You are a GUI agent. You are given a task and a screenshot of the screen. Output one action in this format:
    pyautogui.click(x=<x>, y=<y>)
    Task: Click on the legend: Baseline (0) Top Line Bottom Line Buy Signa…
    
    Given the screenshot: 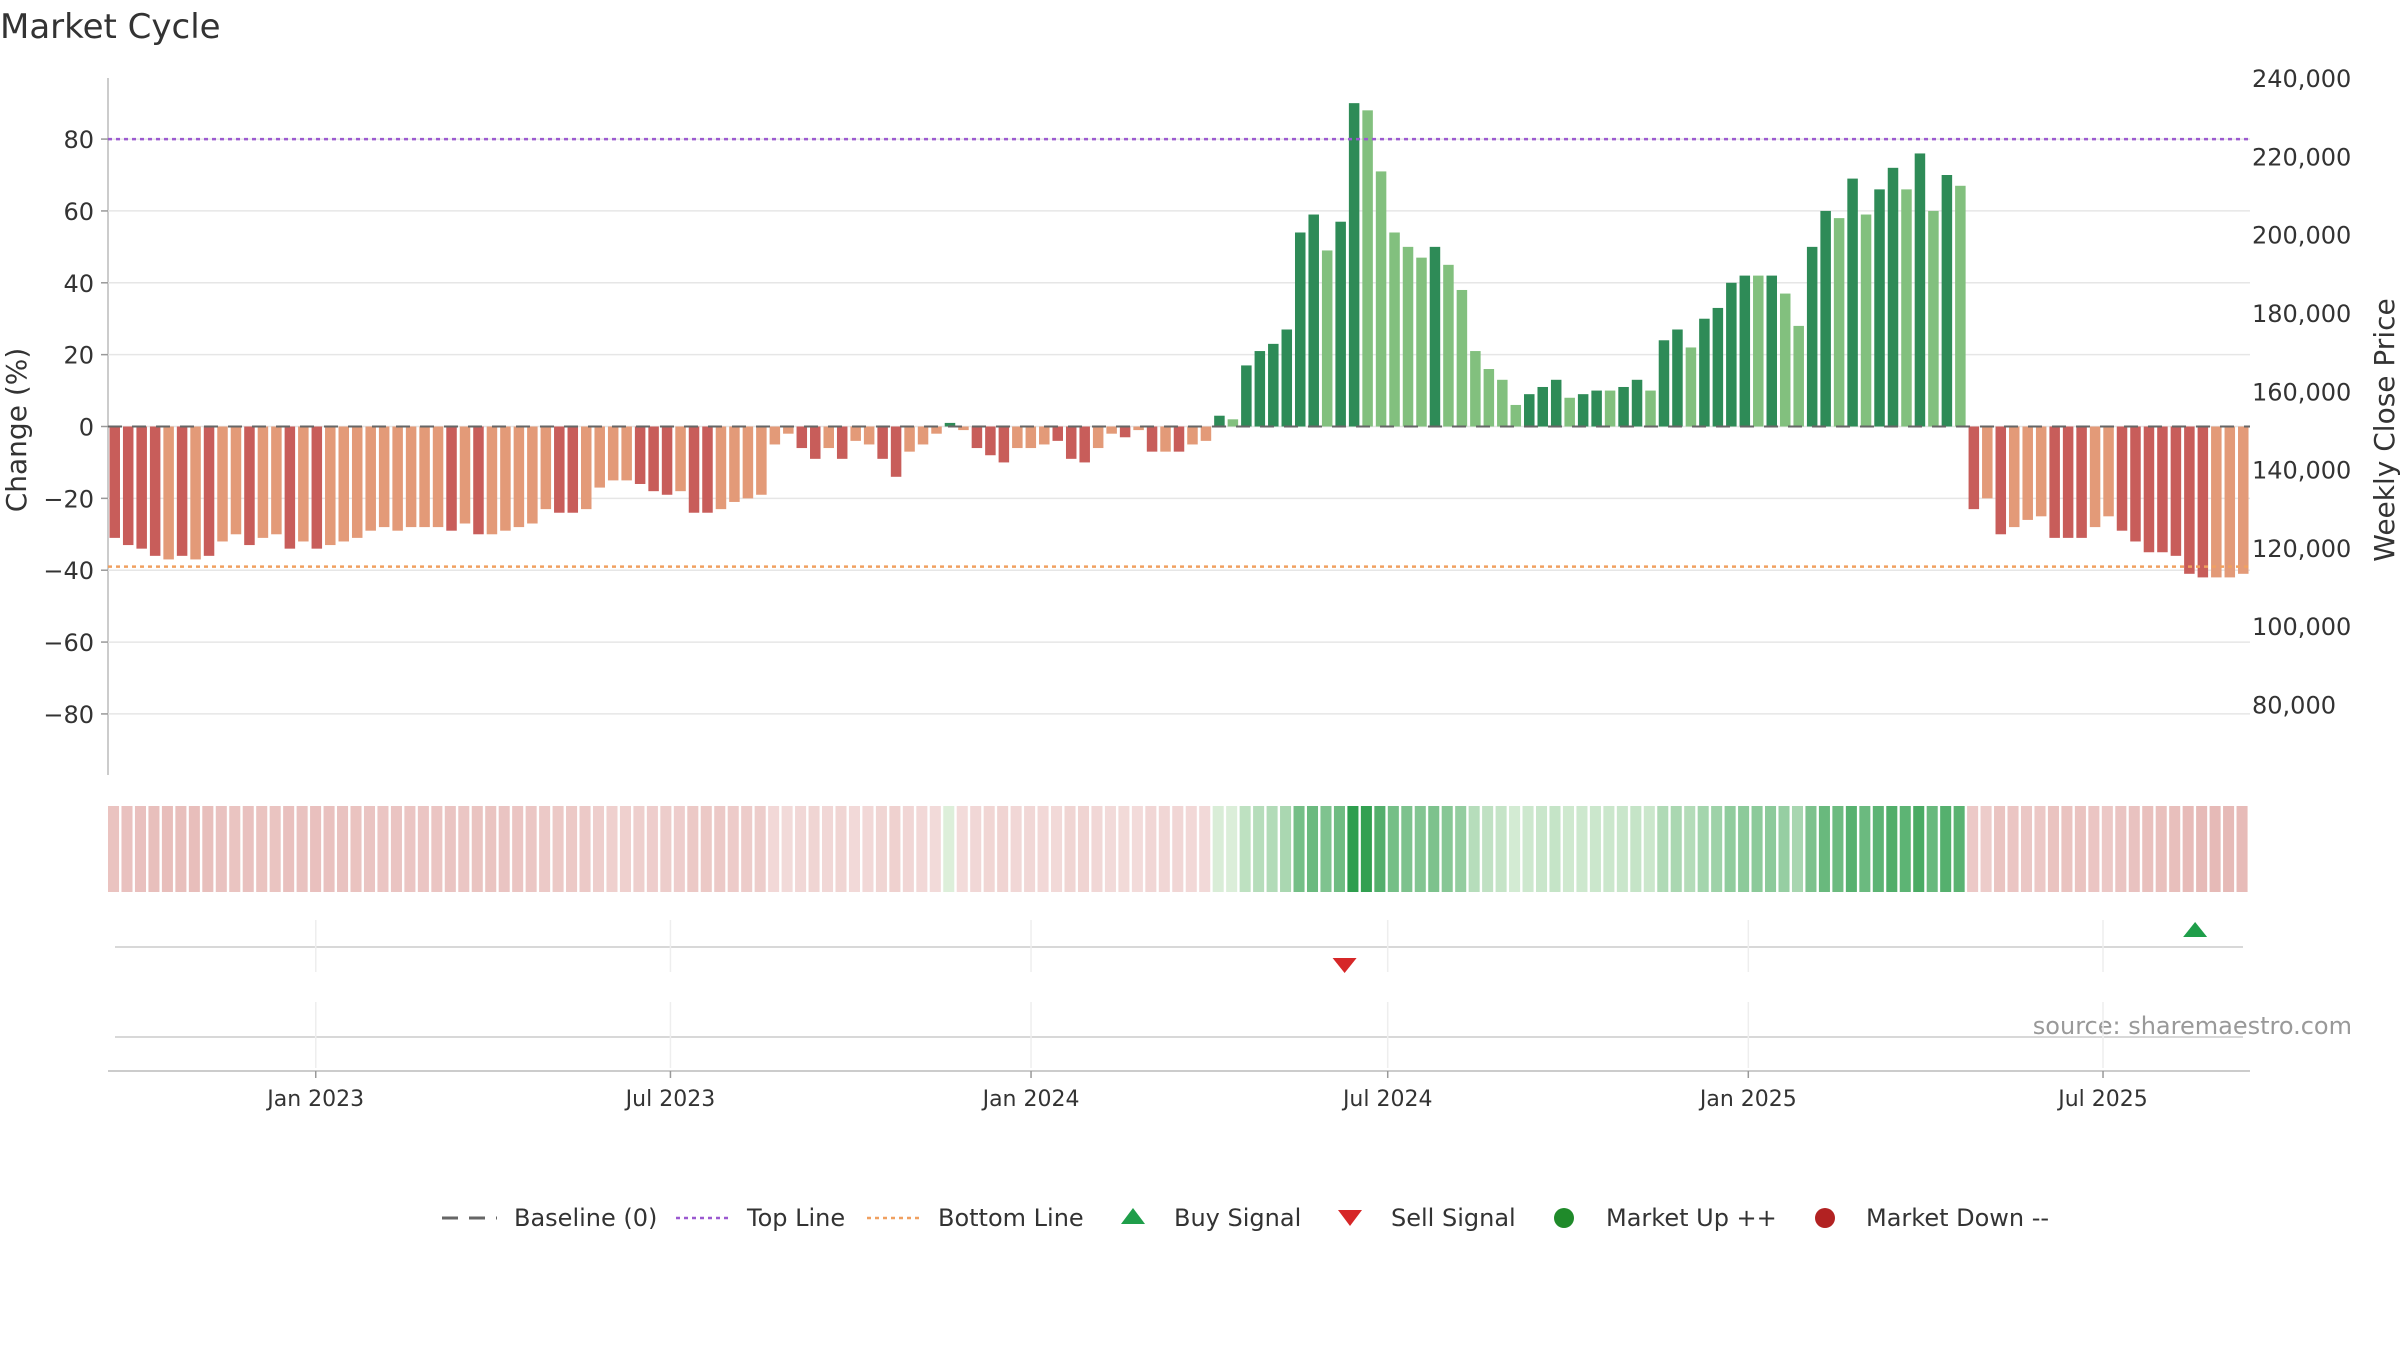 What is the action you would take?
    pyautogui.click(x=1245, y=1218)
    